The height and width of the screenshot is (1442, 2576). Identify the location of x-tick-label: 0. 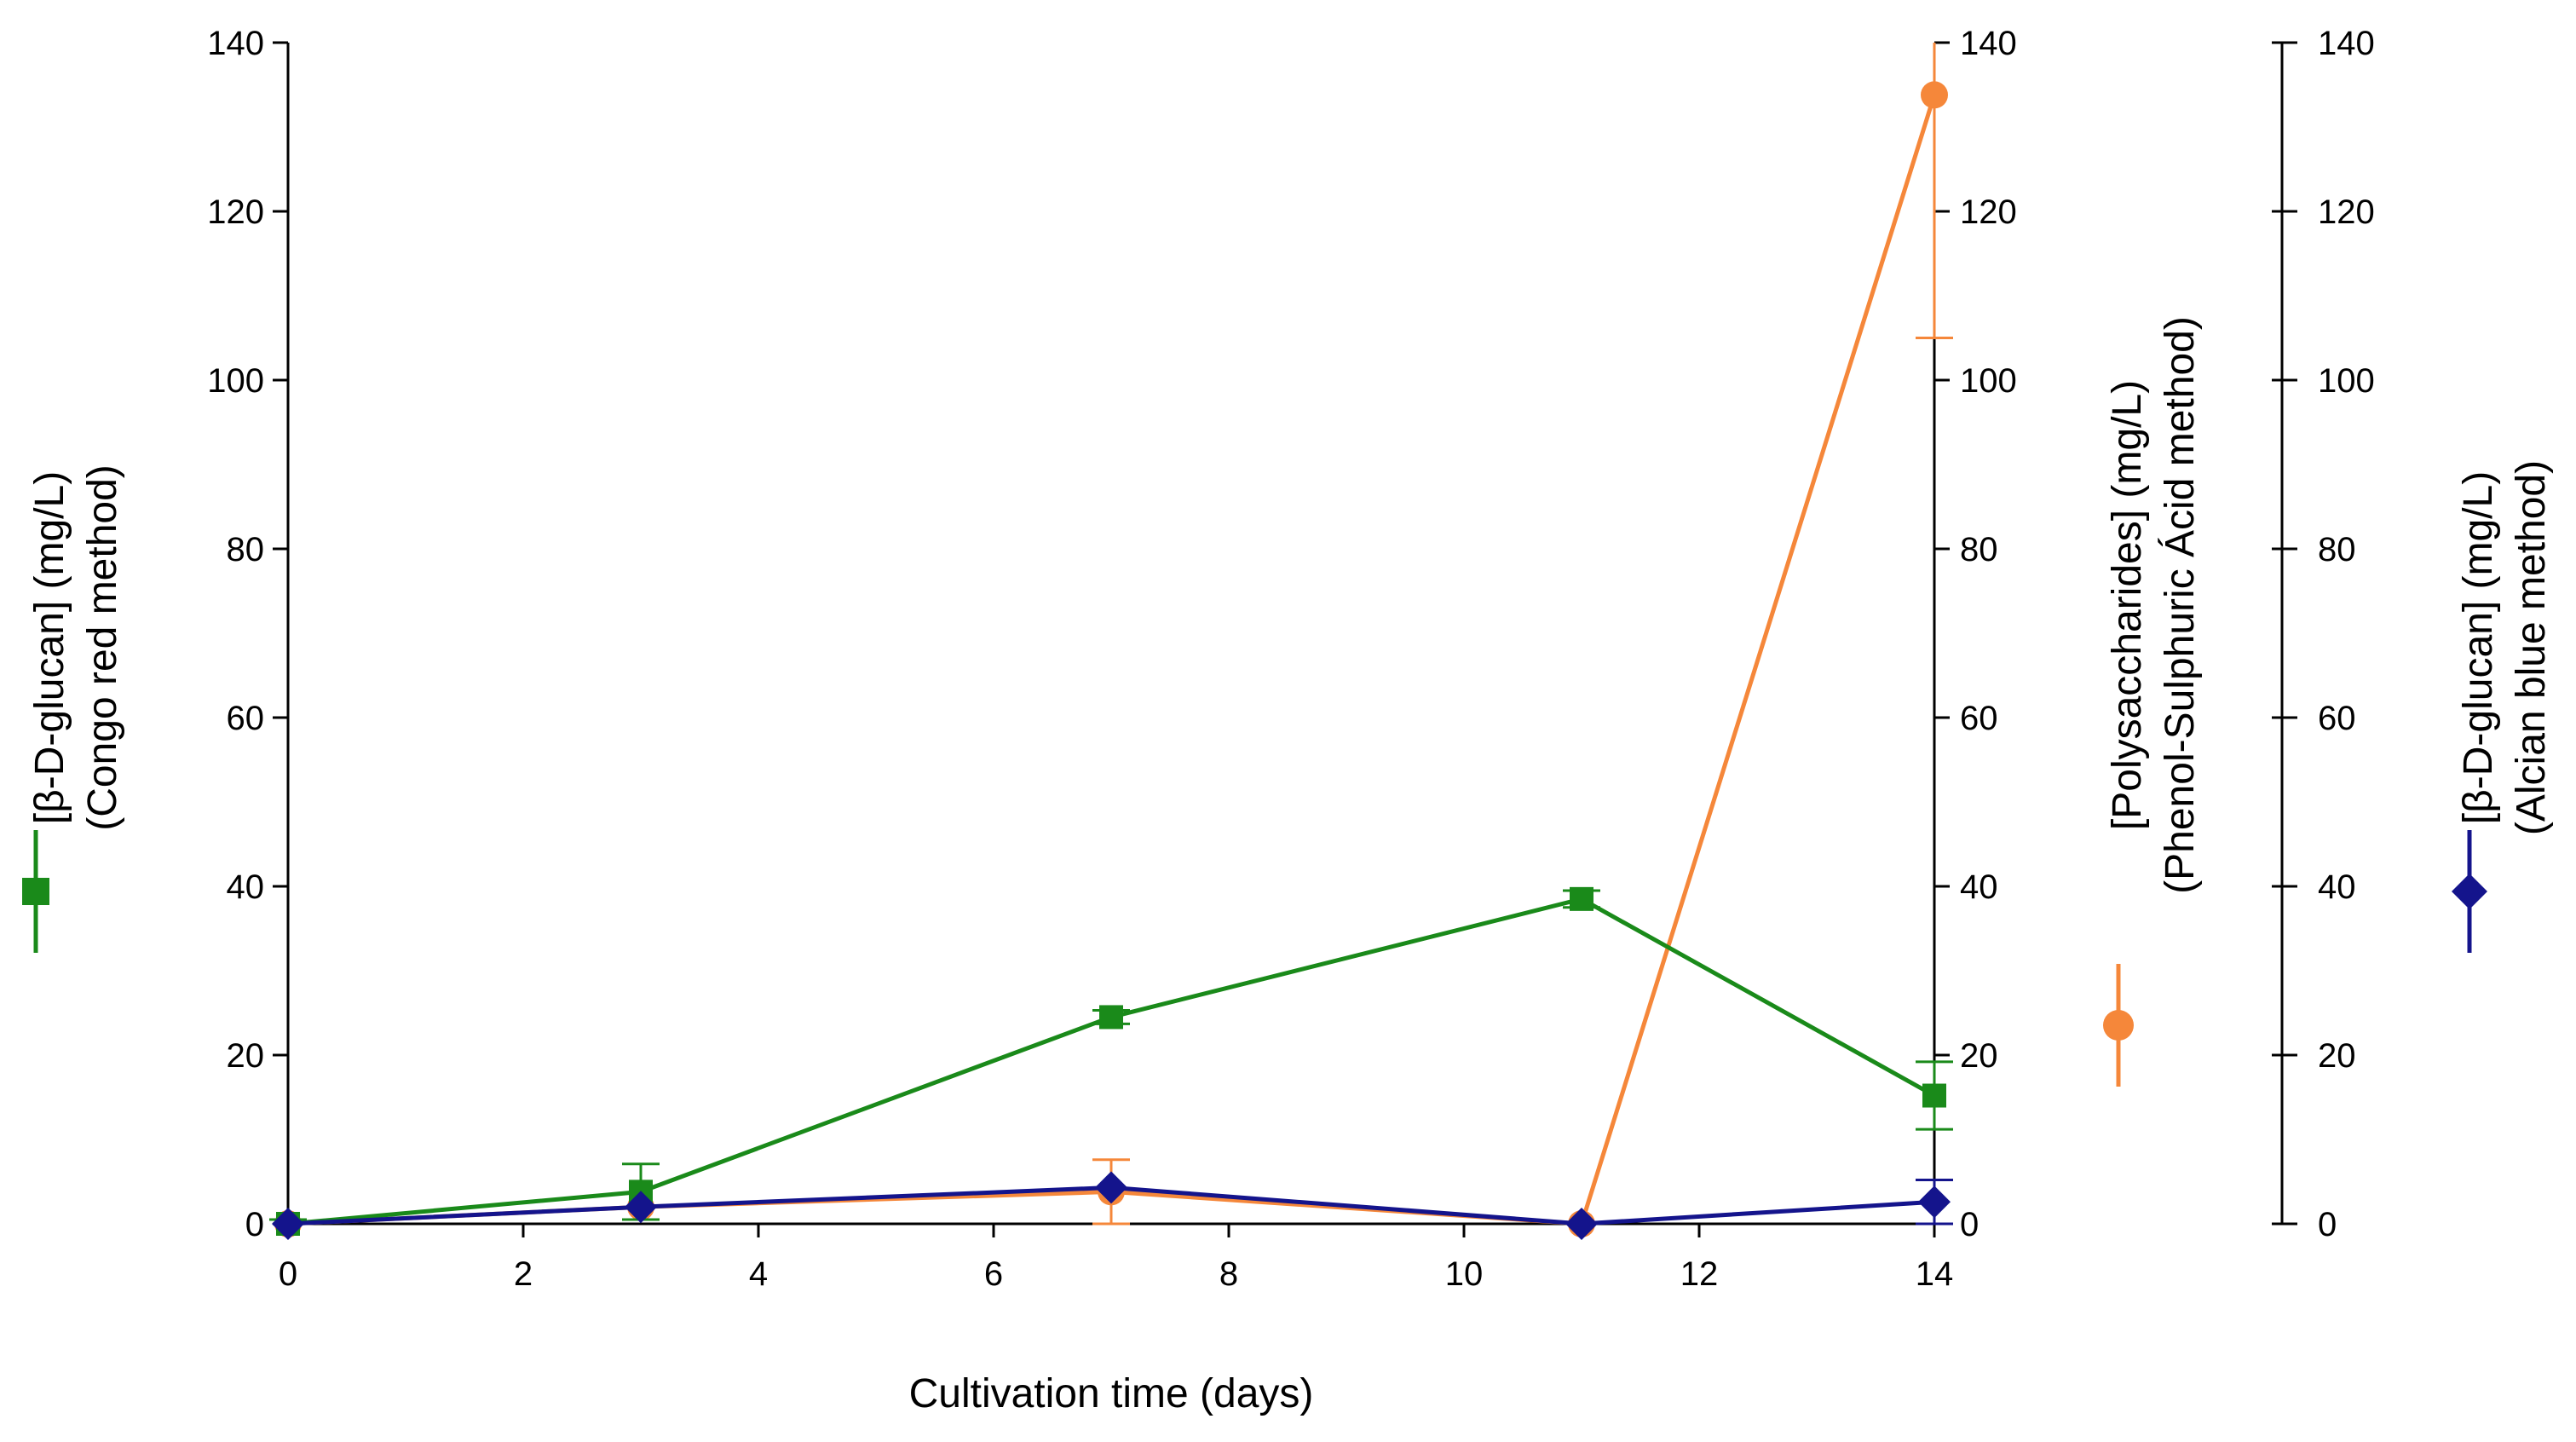
(288, 1274).